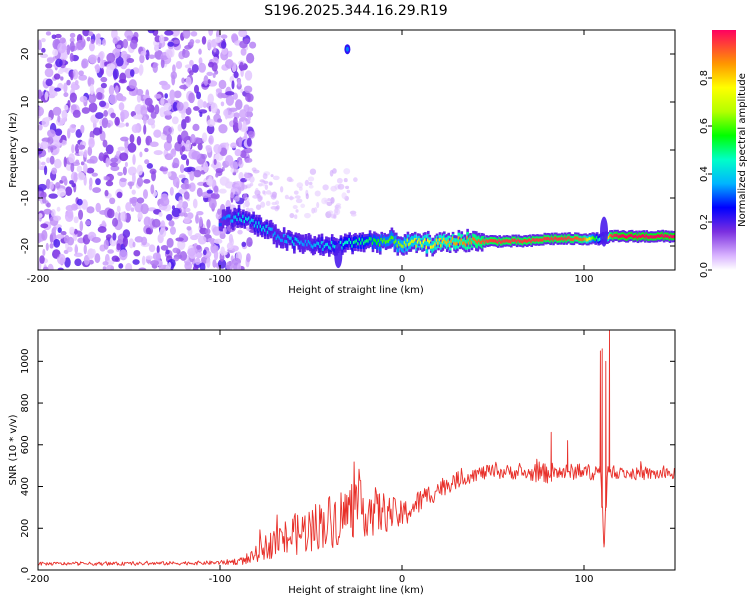 This screenshot has height=600, width=750. Describe the element at coordinates (356, 290) in the screenshot. I see `spectrogram-x-label: Height of straight line (km)` at that location.